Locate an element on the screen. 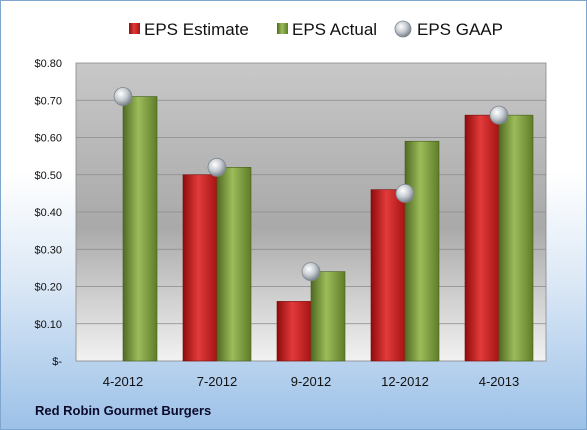 This screenshot has width=587, height=430. x-tick-label: 7-2012 is located at coordinates (217, 381).